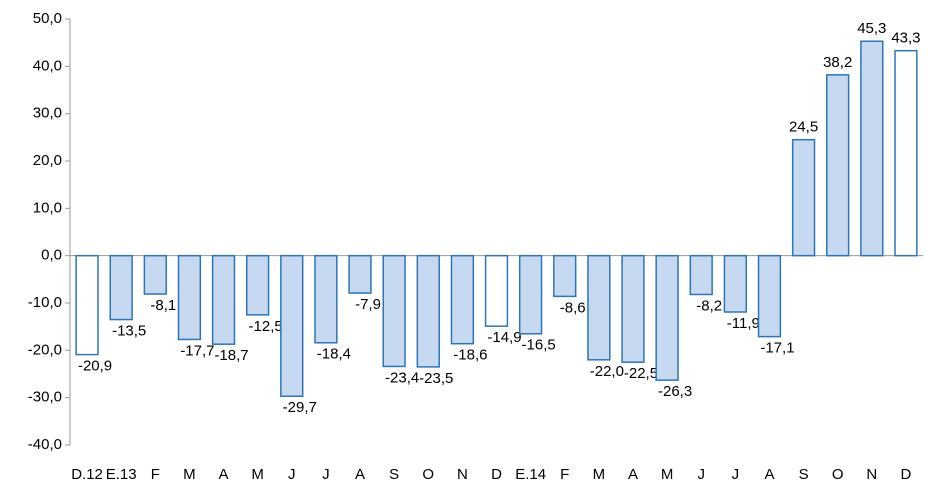  I want to click on y-tick-label: 30,0, so click(47, 113).